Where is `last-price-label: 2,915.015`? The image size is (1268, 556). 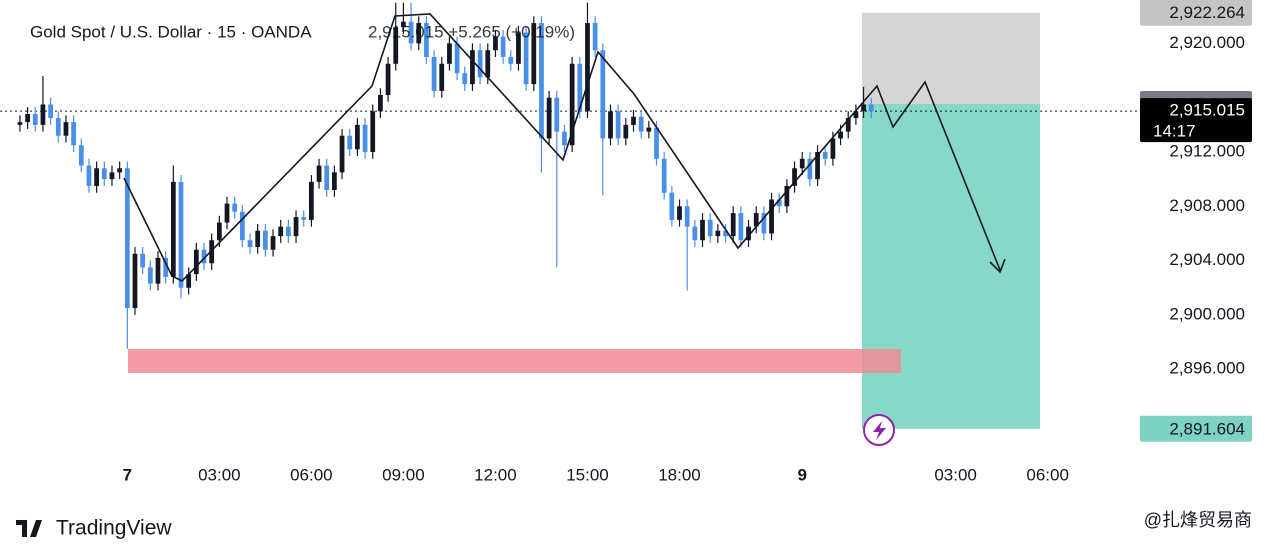
last-price-label: 2,915.015 is located at coordinates (1207, 110).